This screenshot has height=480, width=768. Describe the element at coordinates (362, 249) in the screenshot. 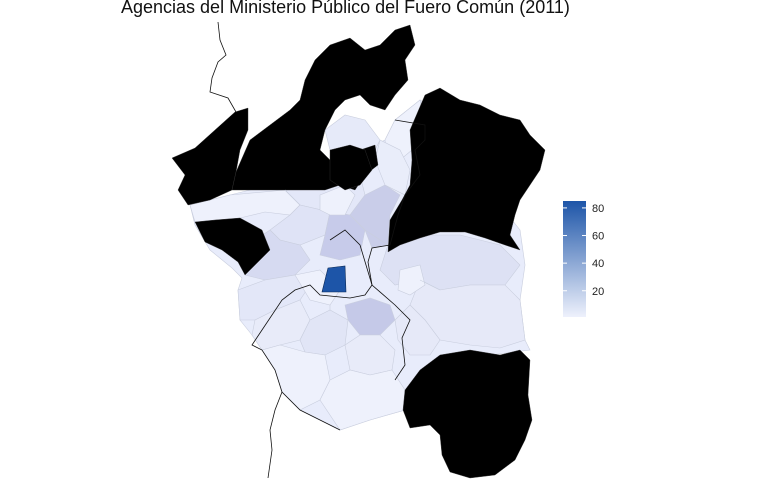

I see `region-borders` at that location.